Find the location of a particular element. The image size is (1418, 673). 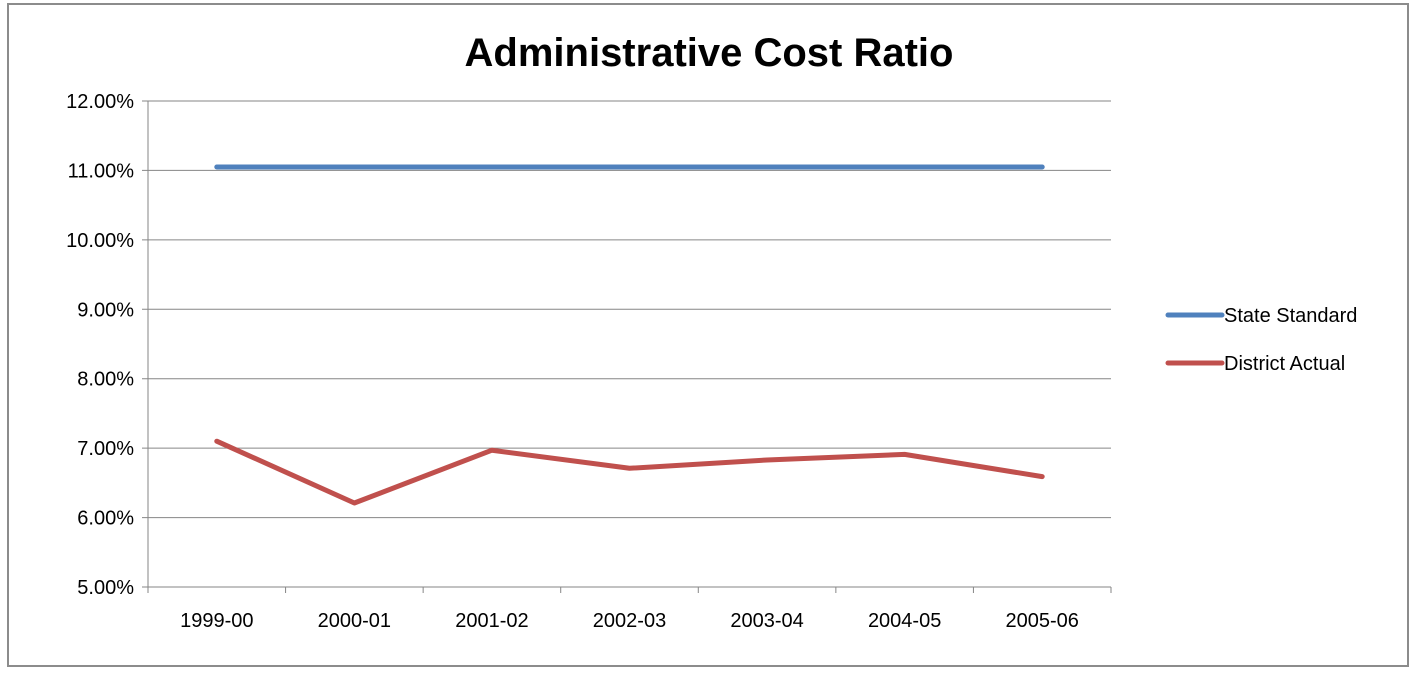

y-tick-label: 7.00% is located at coordinates (105, 449).